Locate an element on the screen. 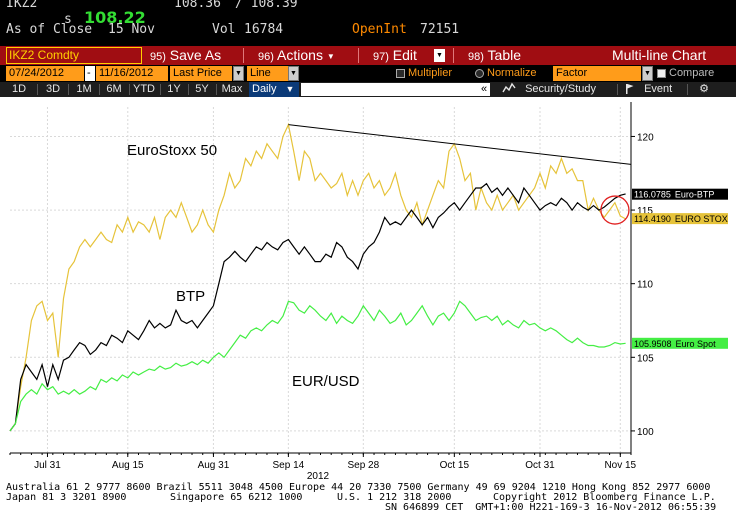 Image resolution: width=736 pixels, height=527 pixels. x-tick-label: Jul 31 is located at coordinates (47, 465).